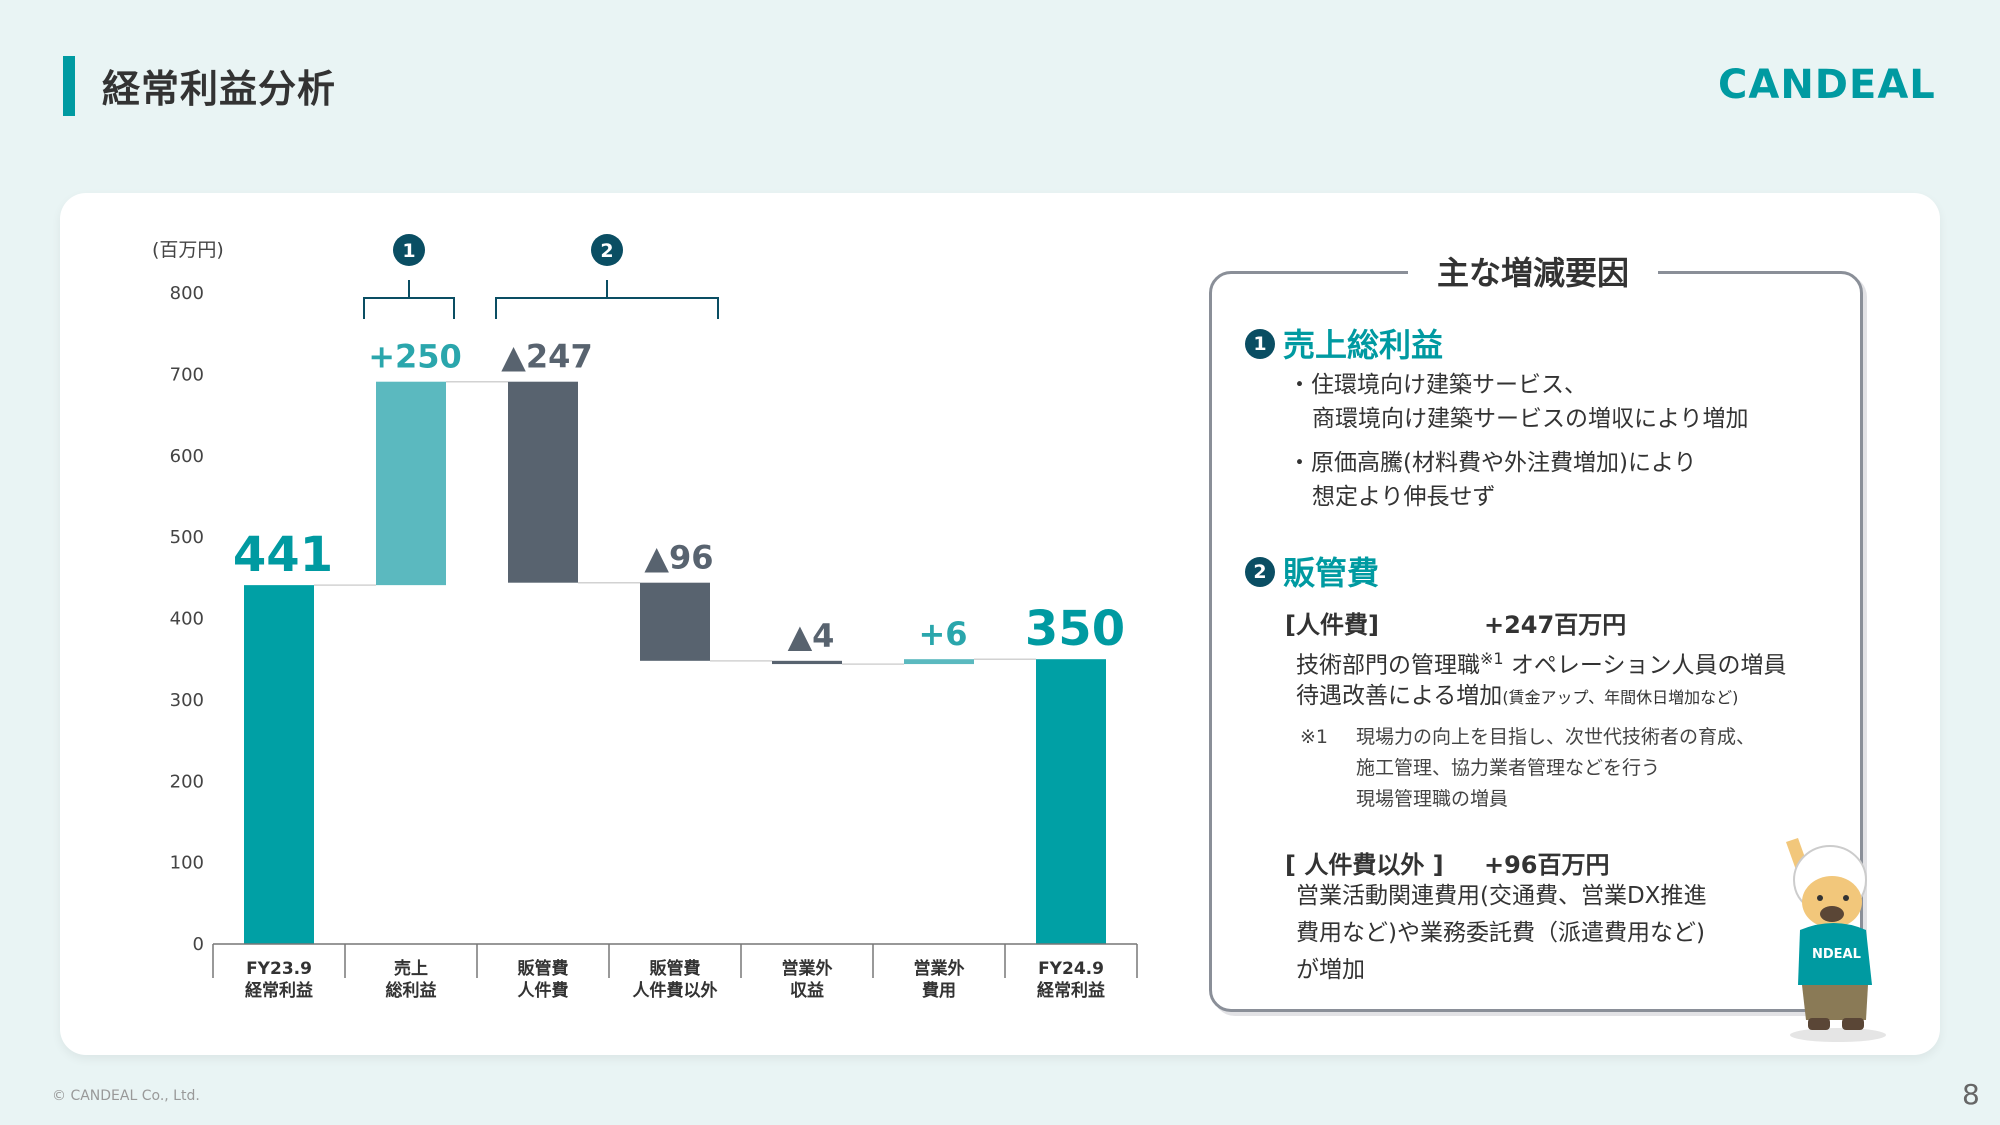  I want to click on bar-value-label: ▲4, so click(811, 636).